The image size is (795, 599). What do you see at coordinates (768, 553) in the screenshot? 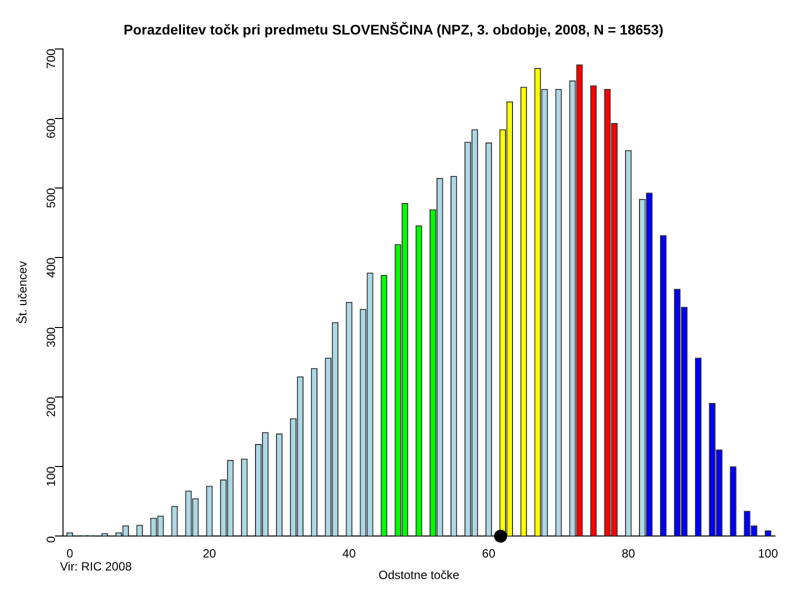
I see `x-tick-label: 100` at bounding box center [768, 553].